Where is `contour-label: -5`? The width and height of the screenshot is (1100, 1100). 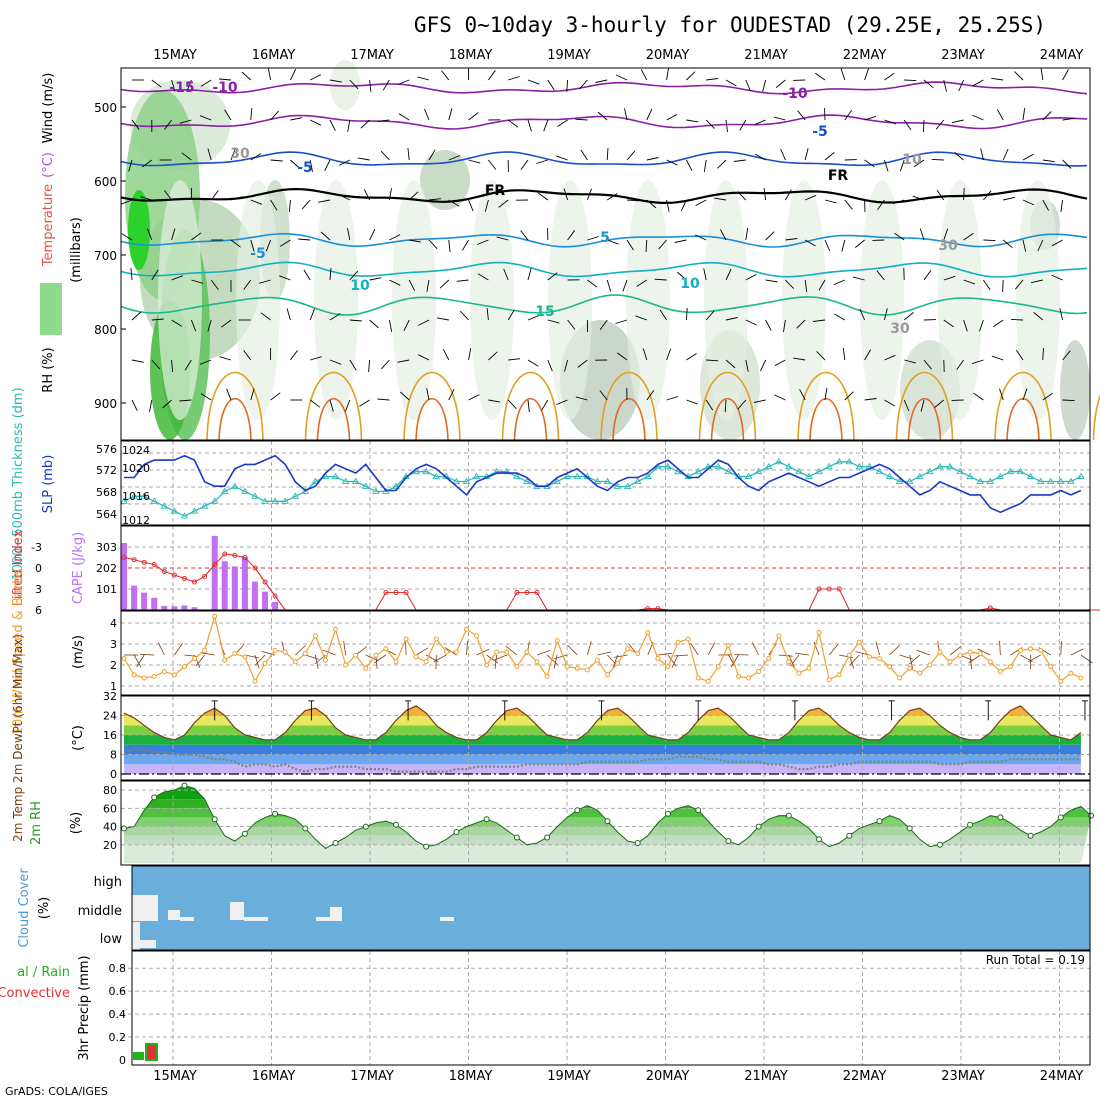
contour-label: -5 is located at coordinates (820, 132).